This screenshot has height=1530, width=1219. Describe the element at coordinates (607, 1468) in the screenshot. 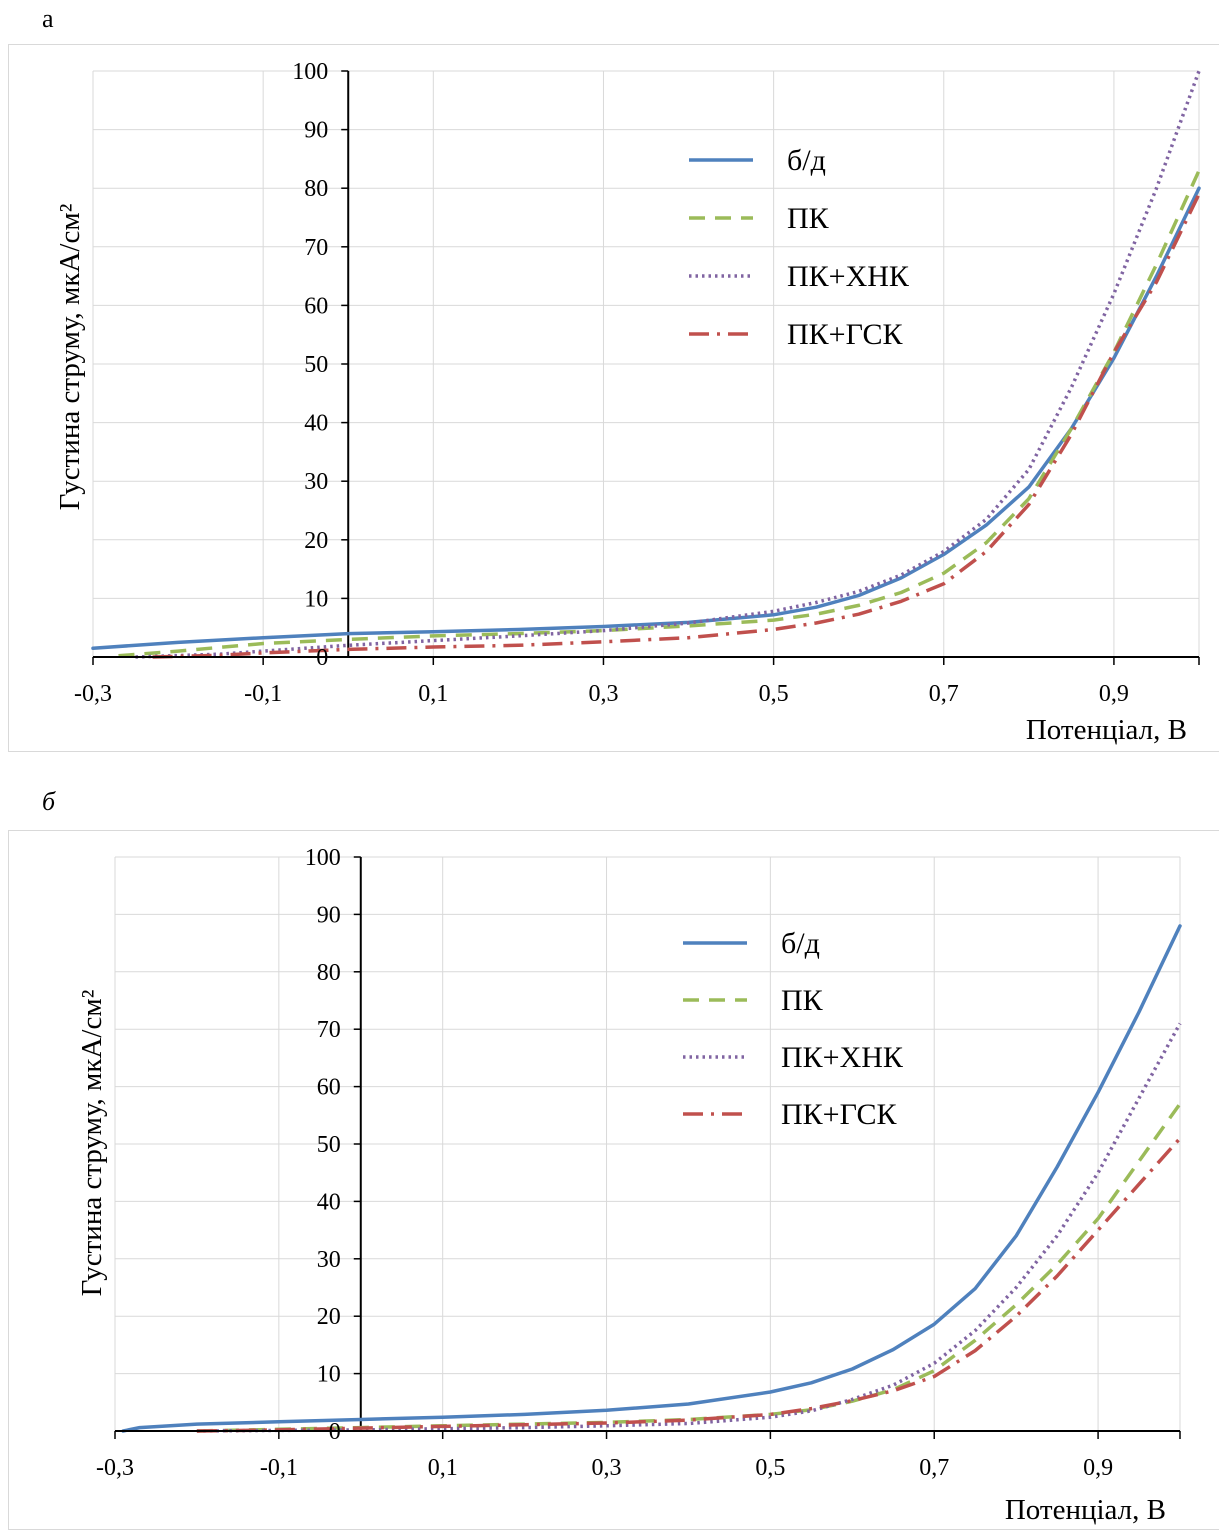

I see `chart-b-x-tick-label: 0,3` at that location.